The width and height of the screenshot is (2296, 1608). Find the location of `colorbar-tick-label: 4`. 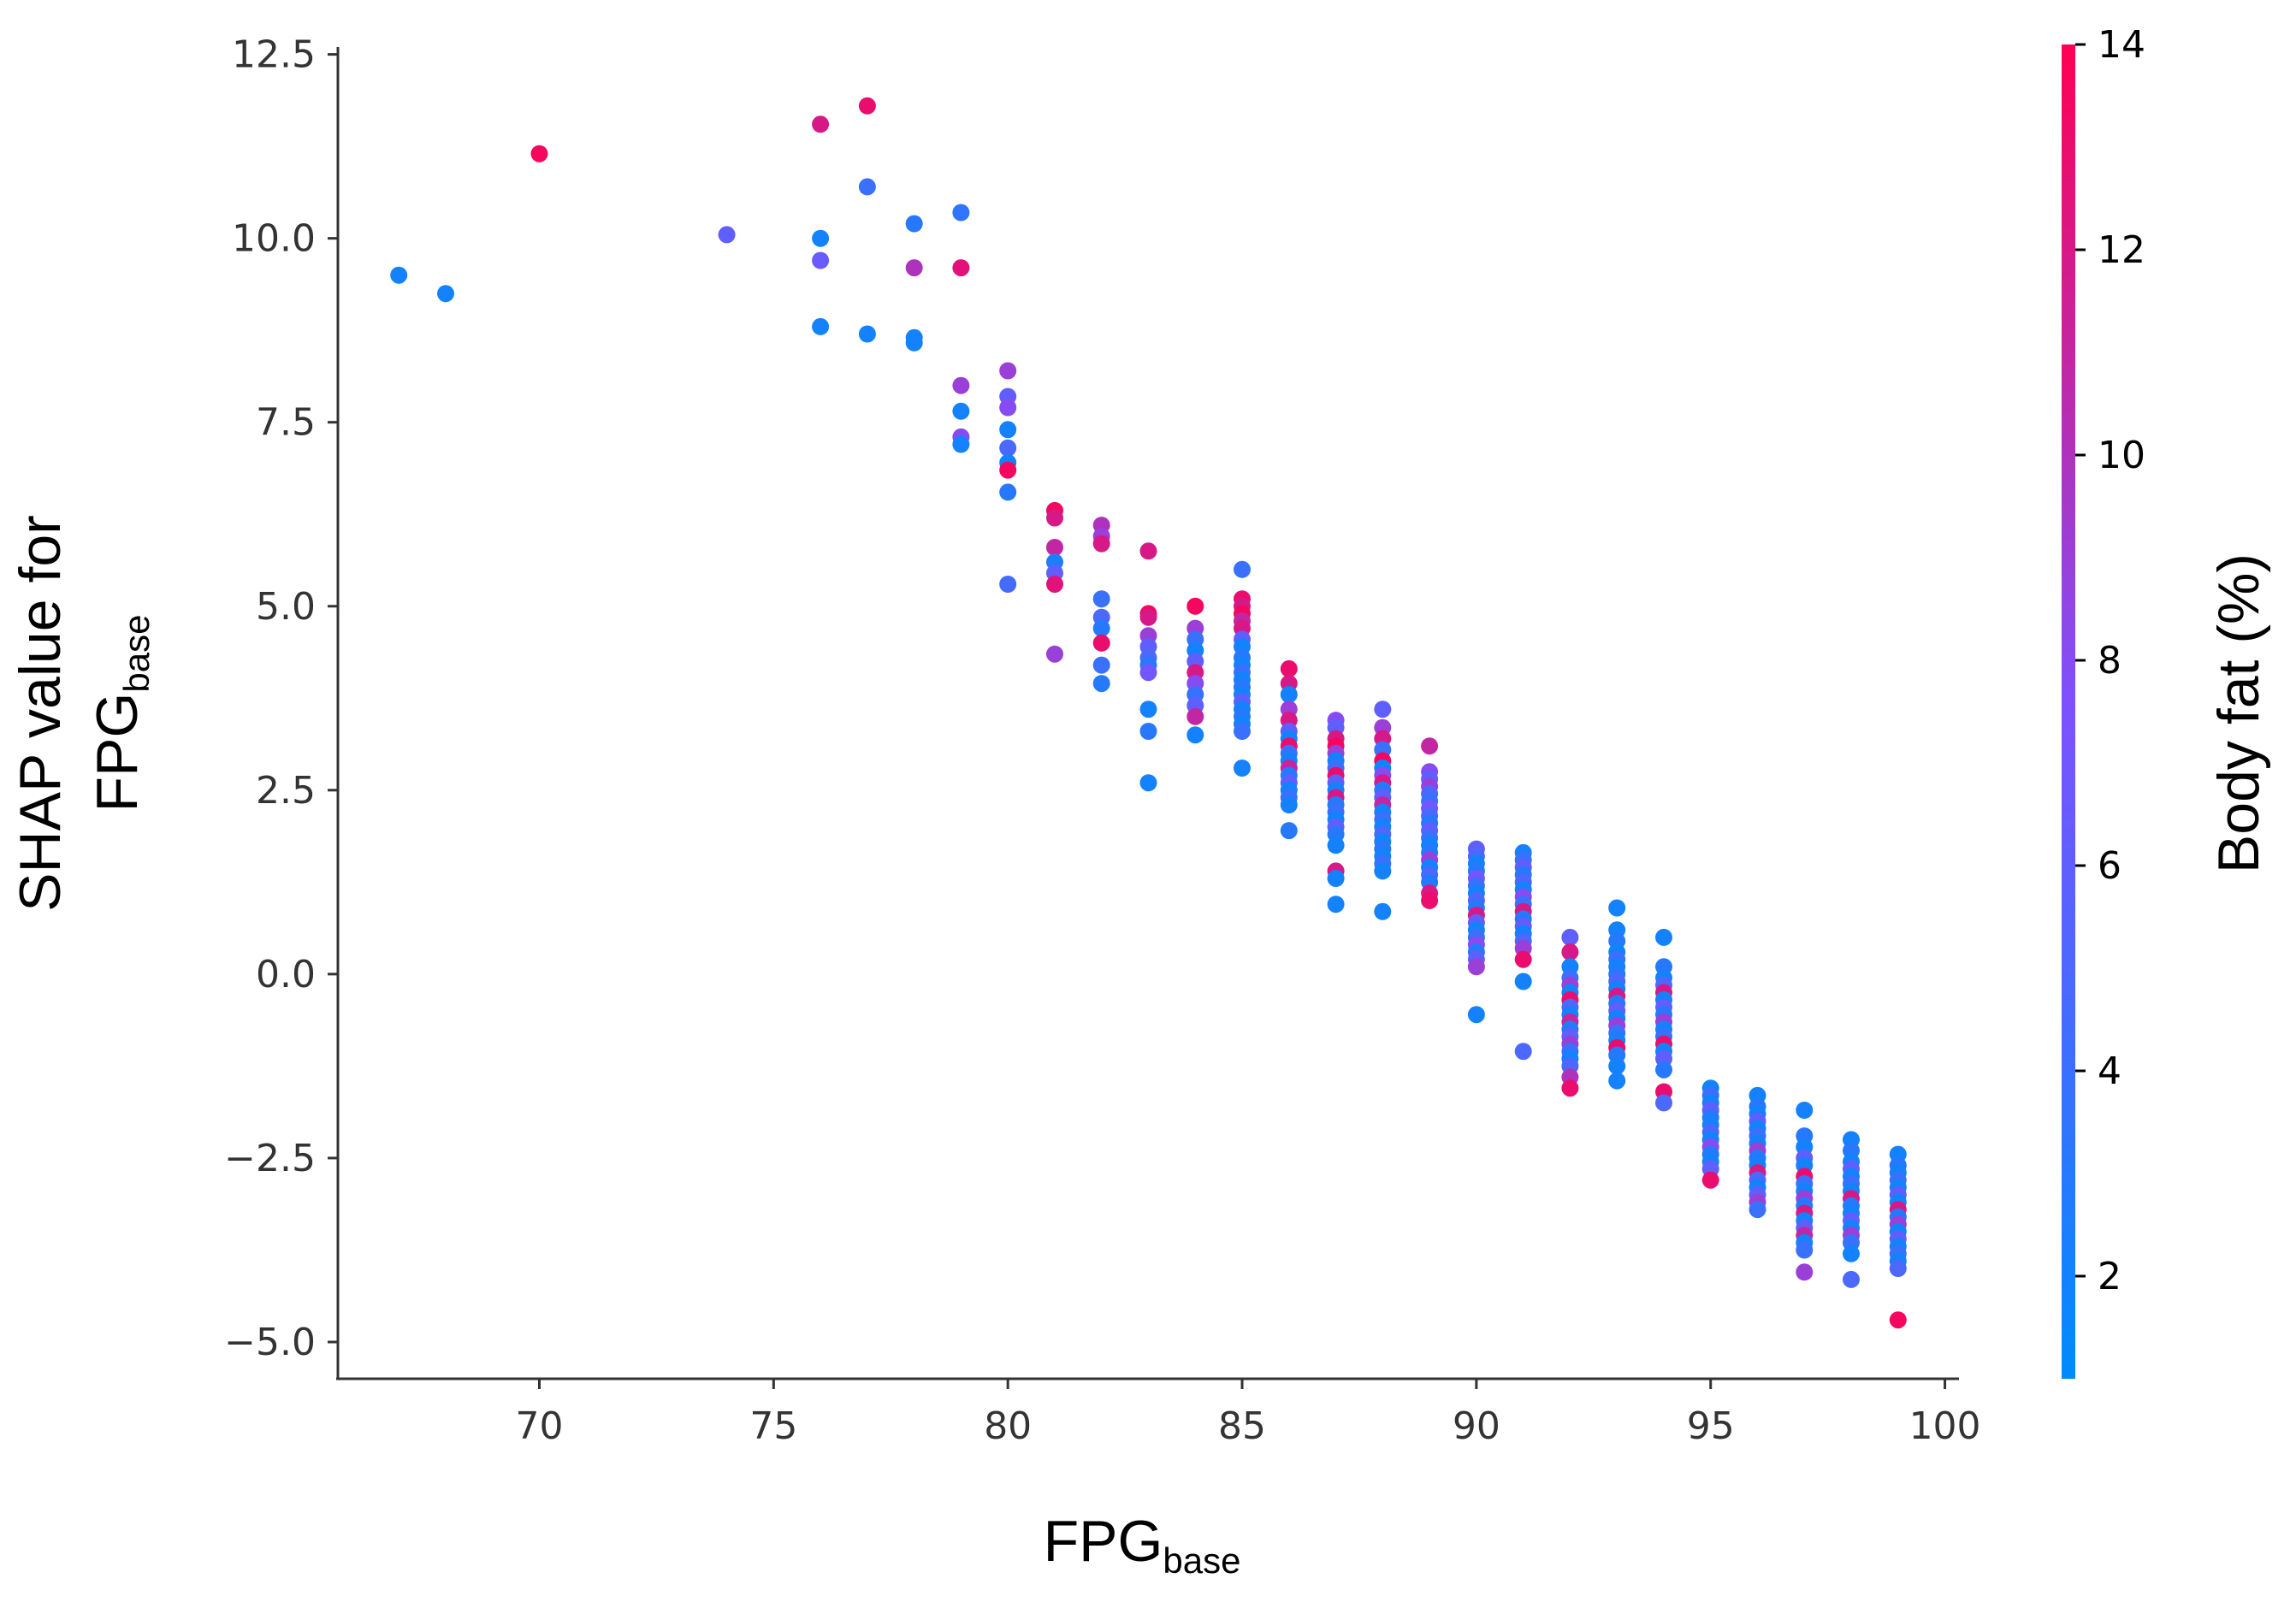

colorbar-tick-label: 4 is located at coordinates (2110, 1071).